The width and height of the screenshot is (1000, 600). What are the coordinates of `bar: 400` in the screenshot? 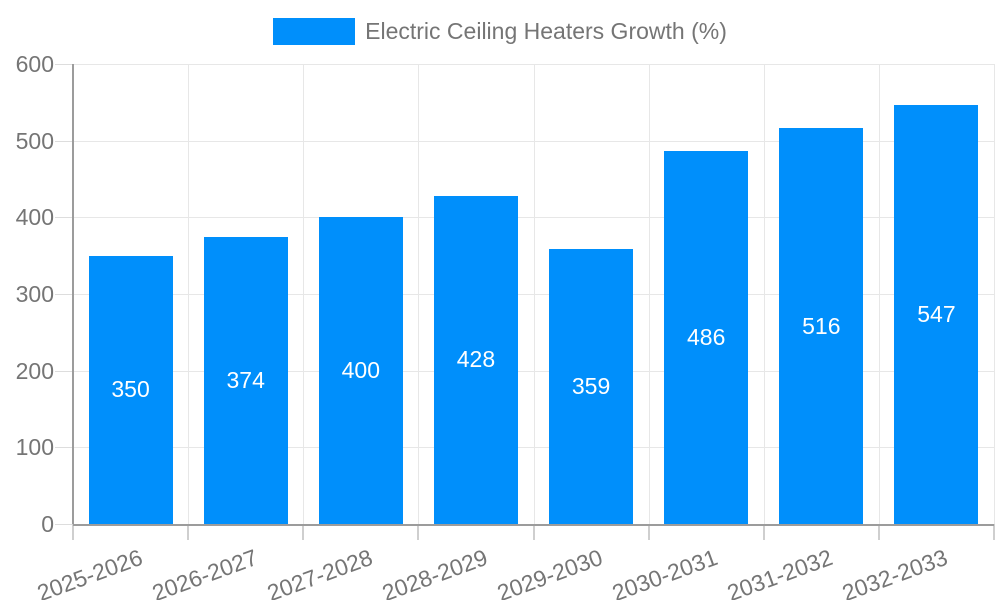 It's located at (360, 370).